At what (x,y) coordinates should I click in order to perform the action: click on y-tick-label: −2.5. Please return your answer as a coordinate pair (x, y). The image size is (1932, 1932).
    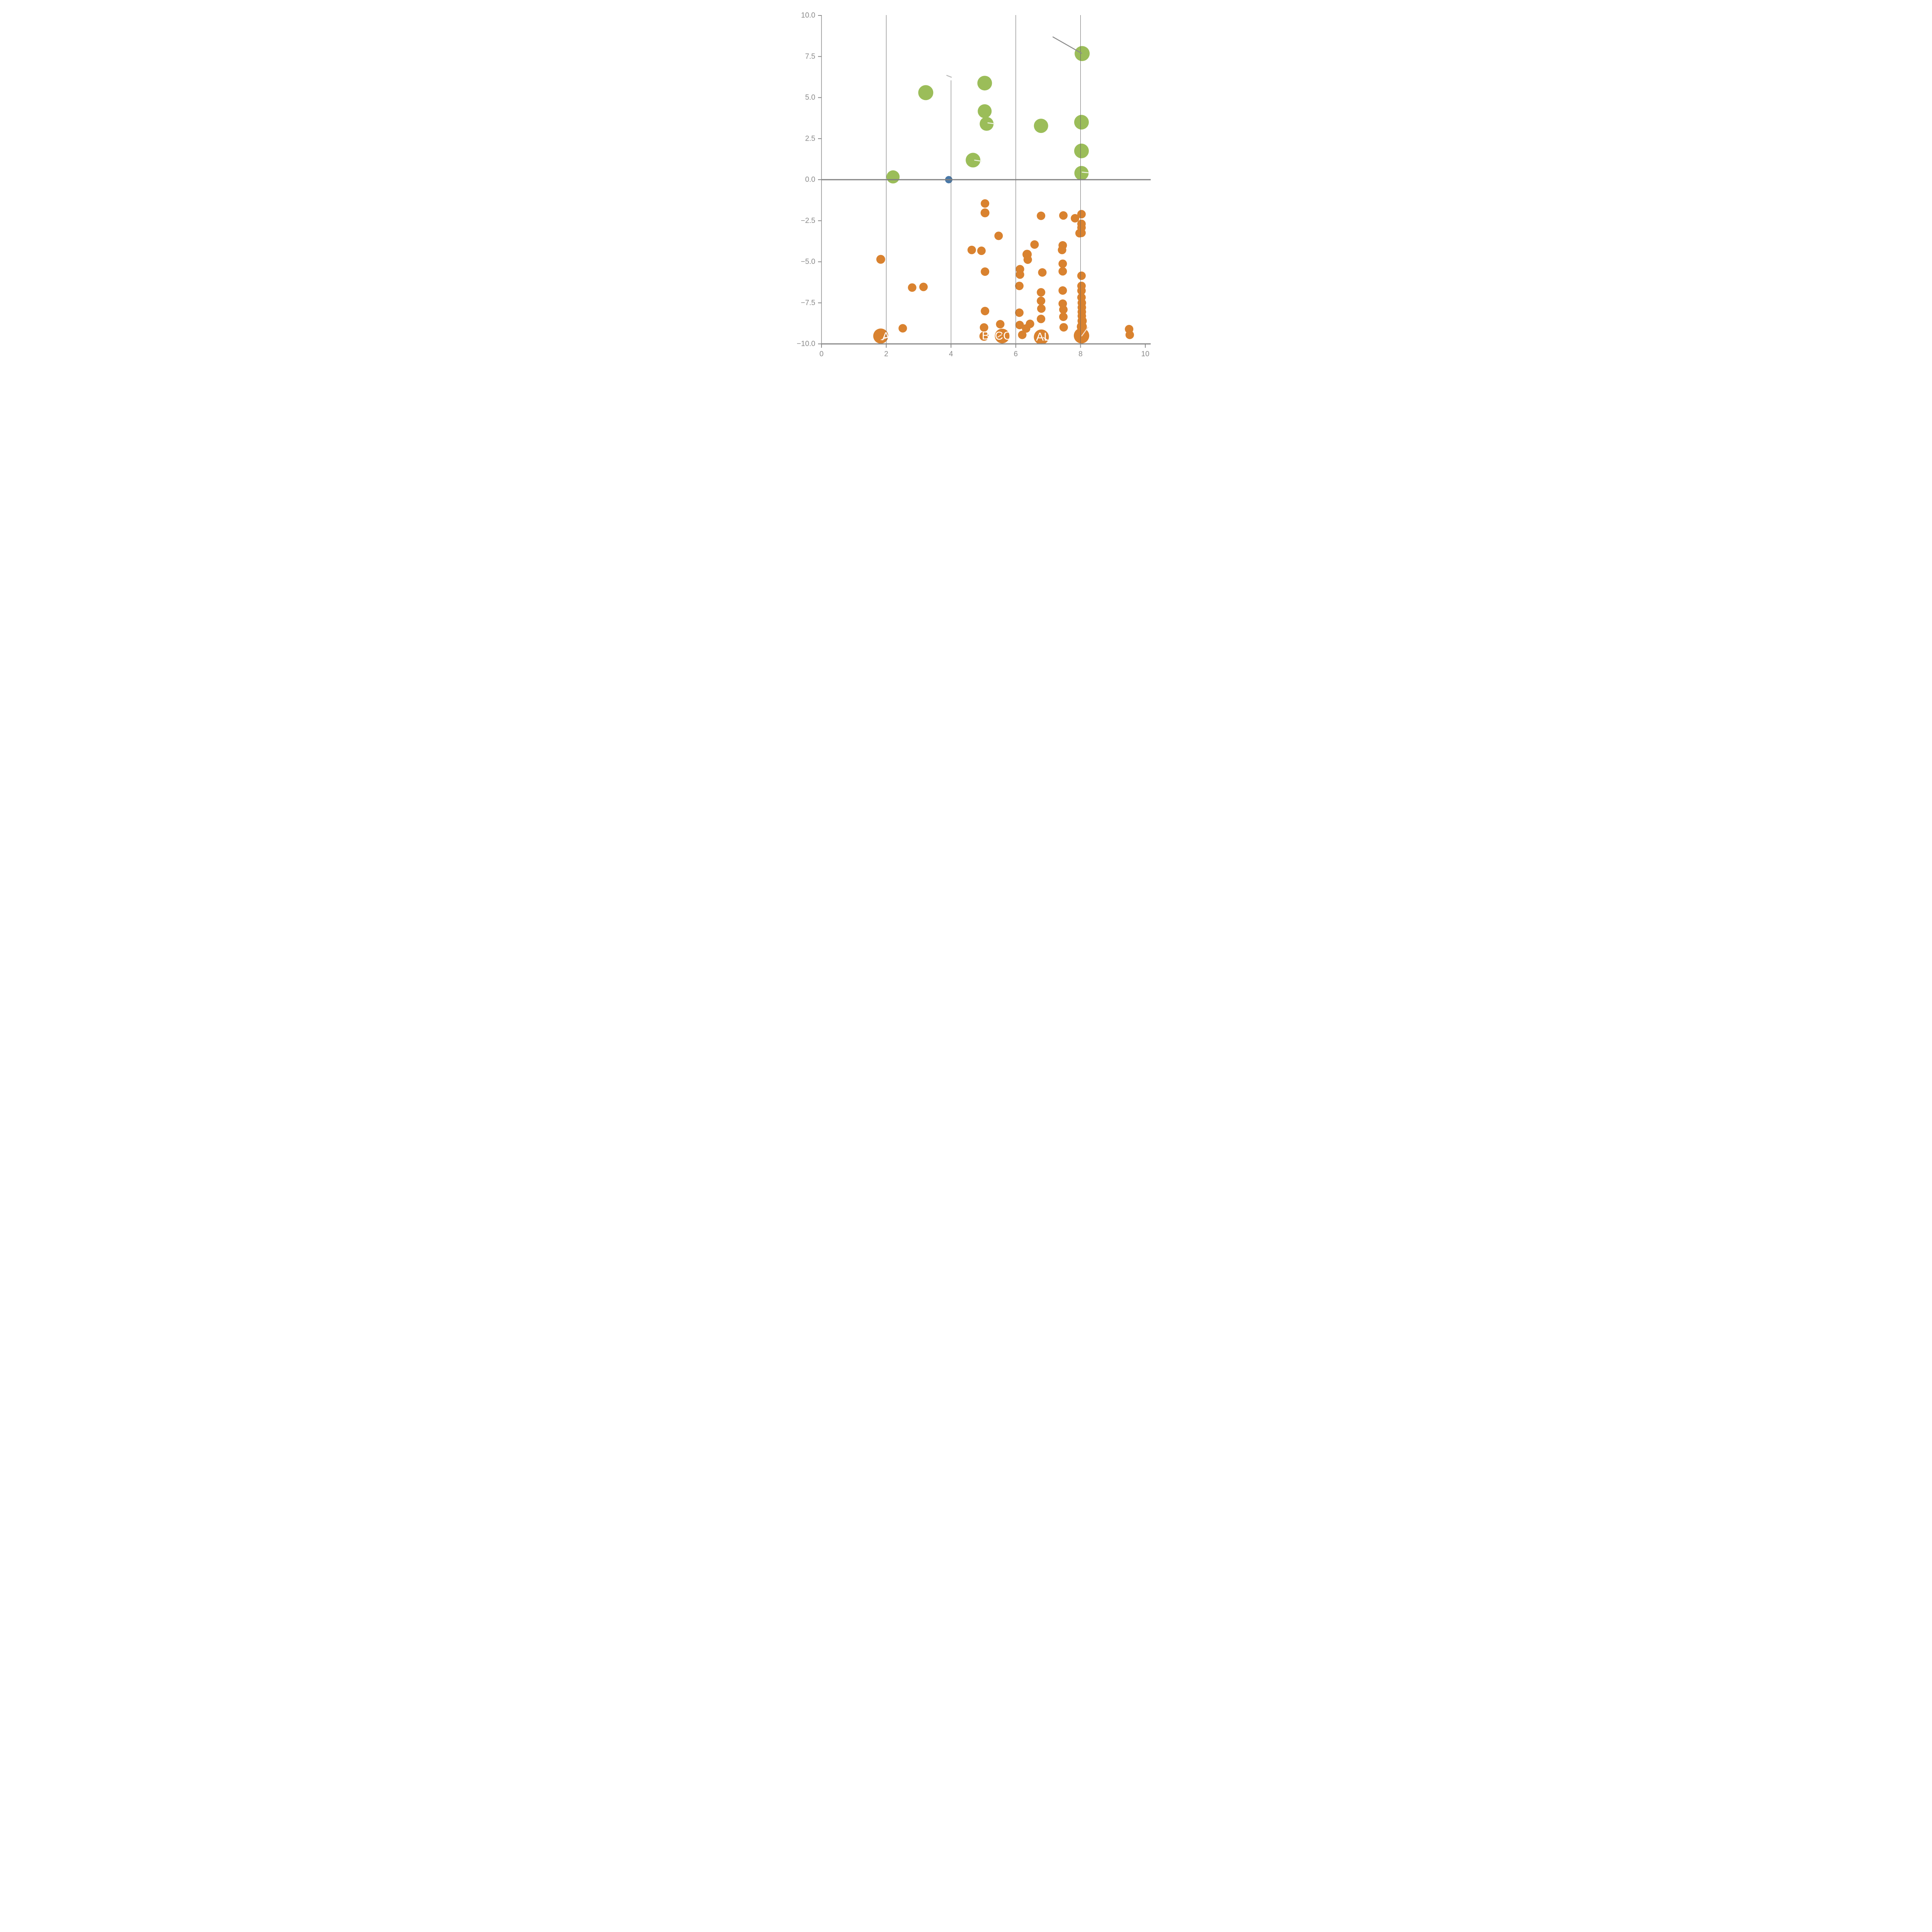
    Looking at the image, I should click on (808, 221).